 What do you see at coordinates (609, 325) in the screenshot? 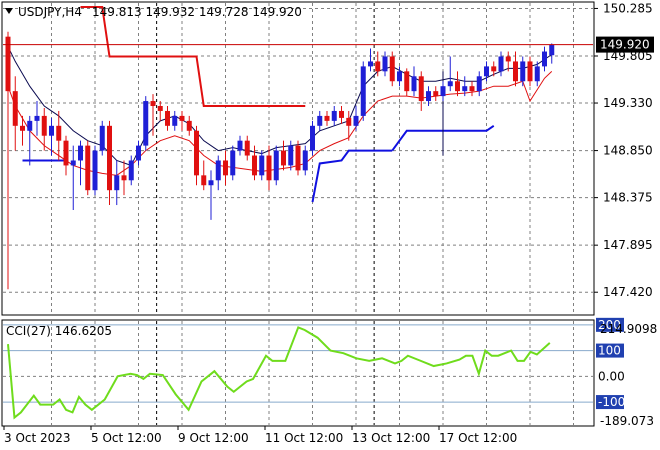
I see `cci-level-label: 200` at bounding box center [609, 325].